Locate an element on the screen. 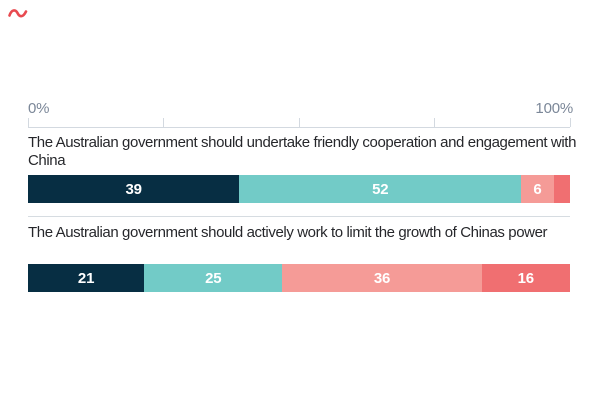 The image size is (600, 400). axis-min-label: 0% is located at coordinates (39, 108).